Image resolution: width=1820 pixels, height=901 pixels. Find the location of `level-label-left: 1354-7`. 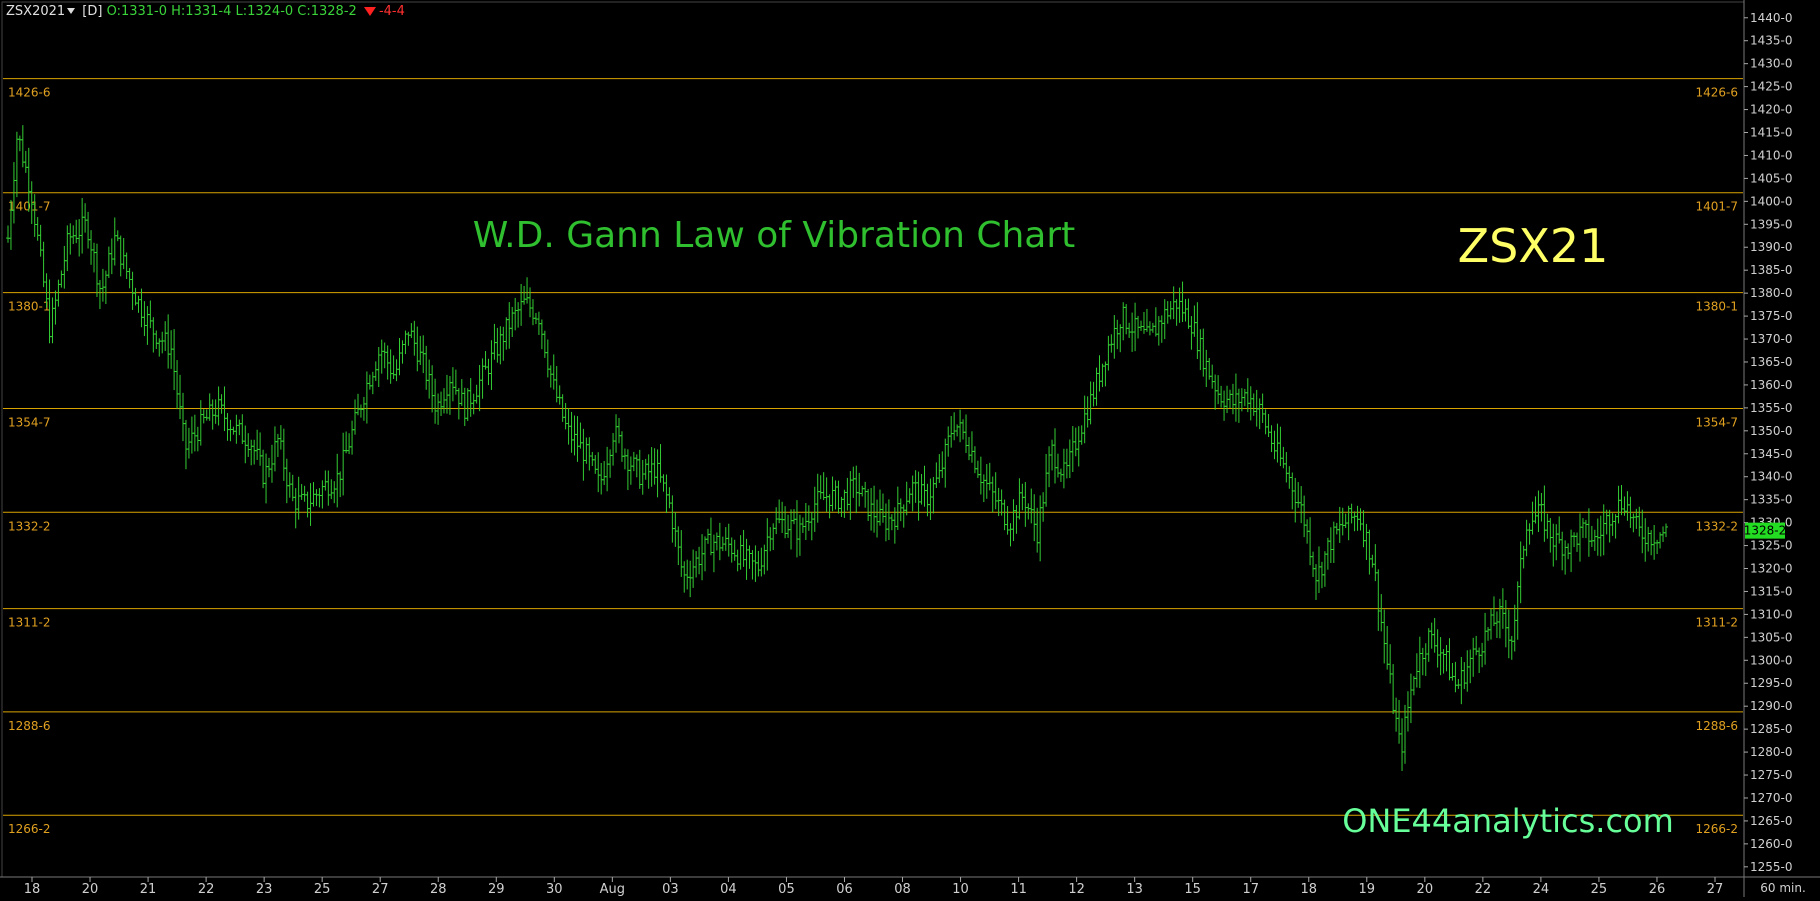

level-label-left: 1354-7 is located at coordinates (29, 422).